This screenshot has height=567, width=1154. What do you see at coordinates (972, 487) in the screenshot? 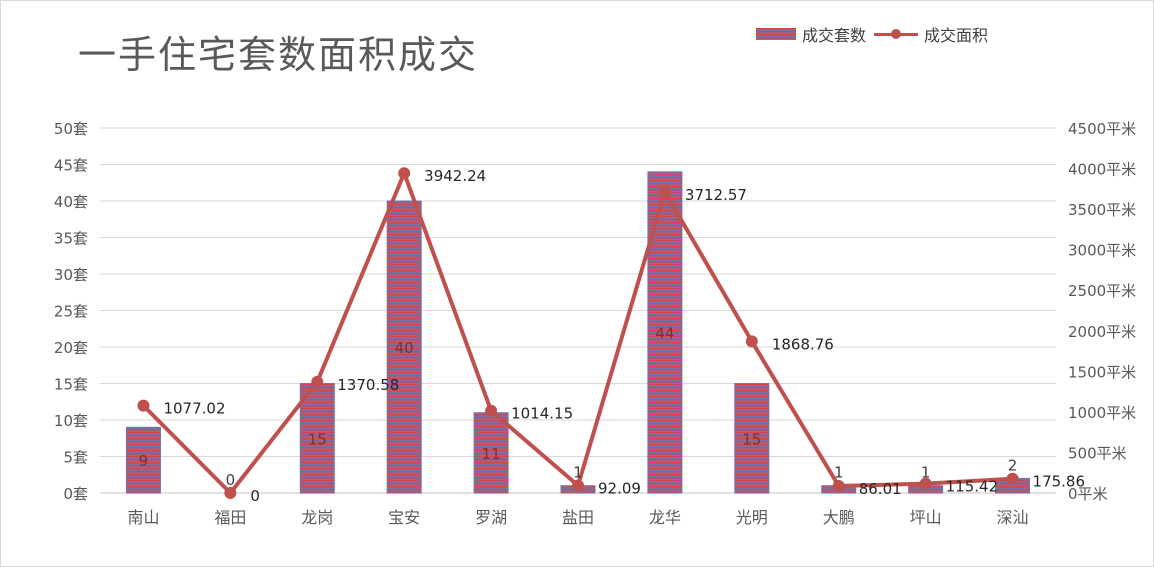
I see `line-data-label: 115.42` at bounding box center [972, 487].